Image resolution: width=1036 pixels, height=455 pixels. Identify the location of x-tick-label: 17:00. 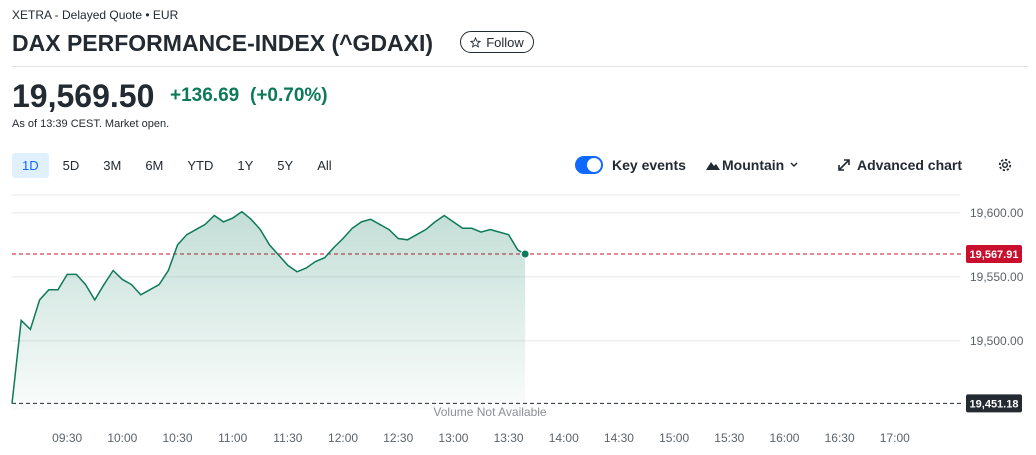
(895, 438).